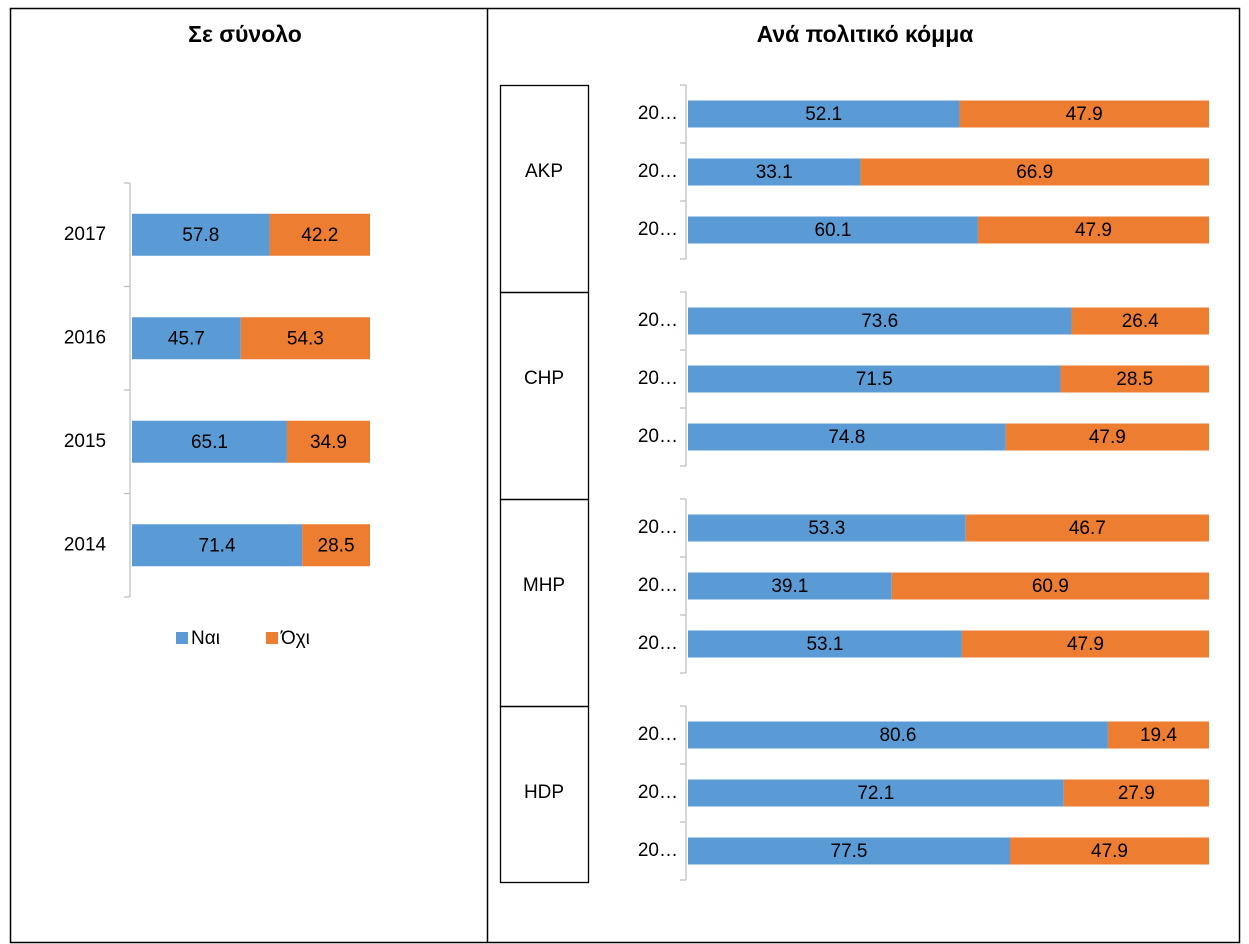 This screenshot has width=1249, height=944. I want to click on data-label: 71.4, so click(217, 545).